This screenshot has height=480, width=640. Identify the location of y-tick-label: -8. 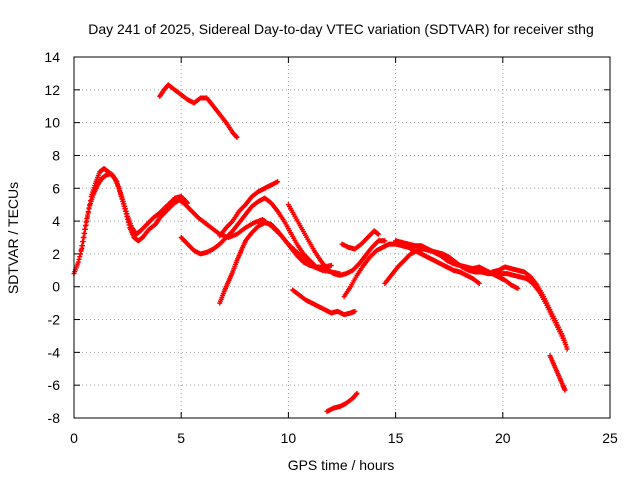
(54, 418).